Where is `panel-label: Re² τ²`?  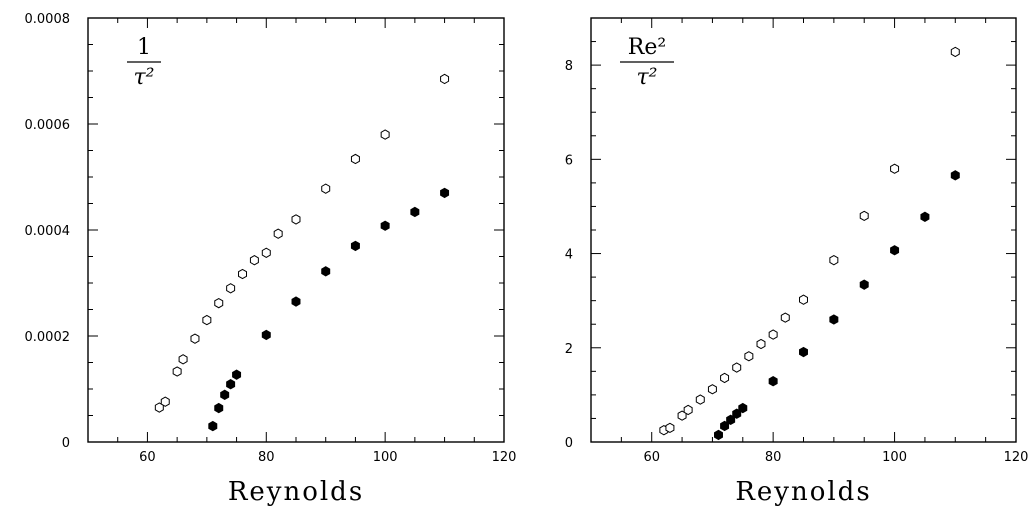 panel-label: Re² τ² is located at coordinates (647, 62).